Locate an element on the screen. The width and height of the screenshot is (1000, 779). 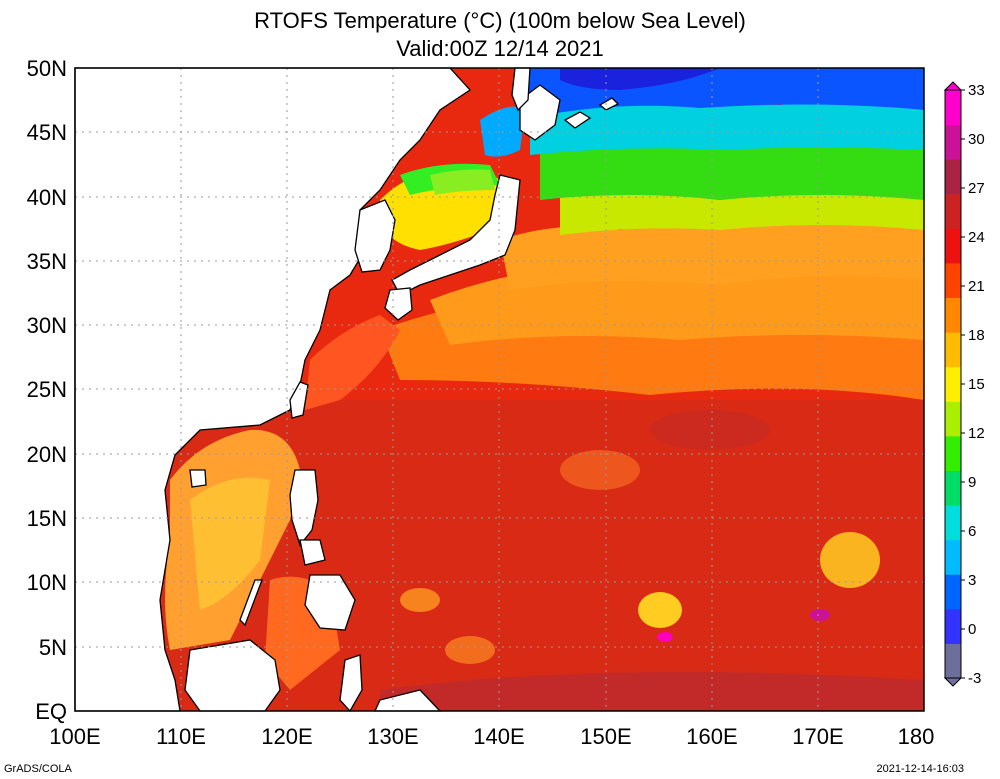
lat-tick-40n: 40N is located at coordinates (47, 197).